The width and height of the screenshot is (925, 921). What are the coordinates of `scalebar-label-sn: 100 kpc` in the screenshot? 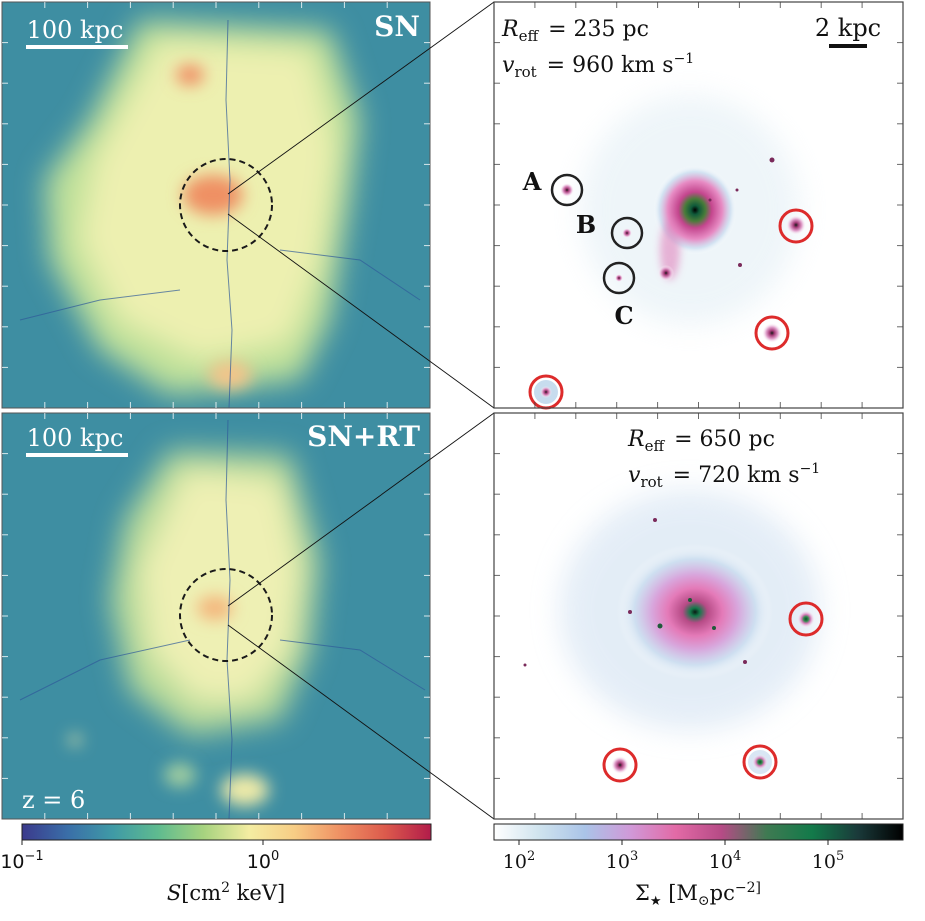 It's located at (75, 30).